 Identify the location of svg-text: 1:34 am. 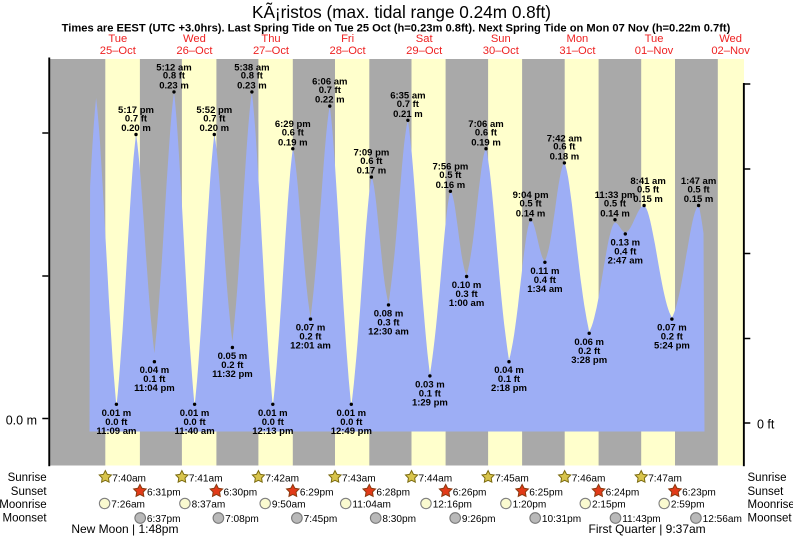
(544, 289).